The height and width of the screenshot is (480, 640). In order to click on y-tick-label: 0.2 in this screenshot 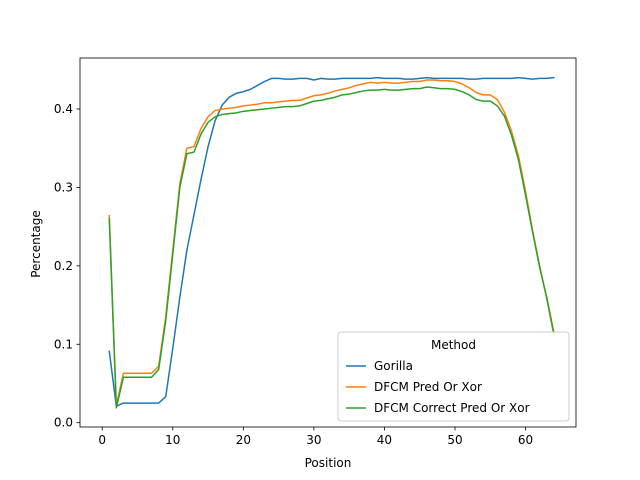, I will do `click(63, 266)`.